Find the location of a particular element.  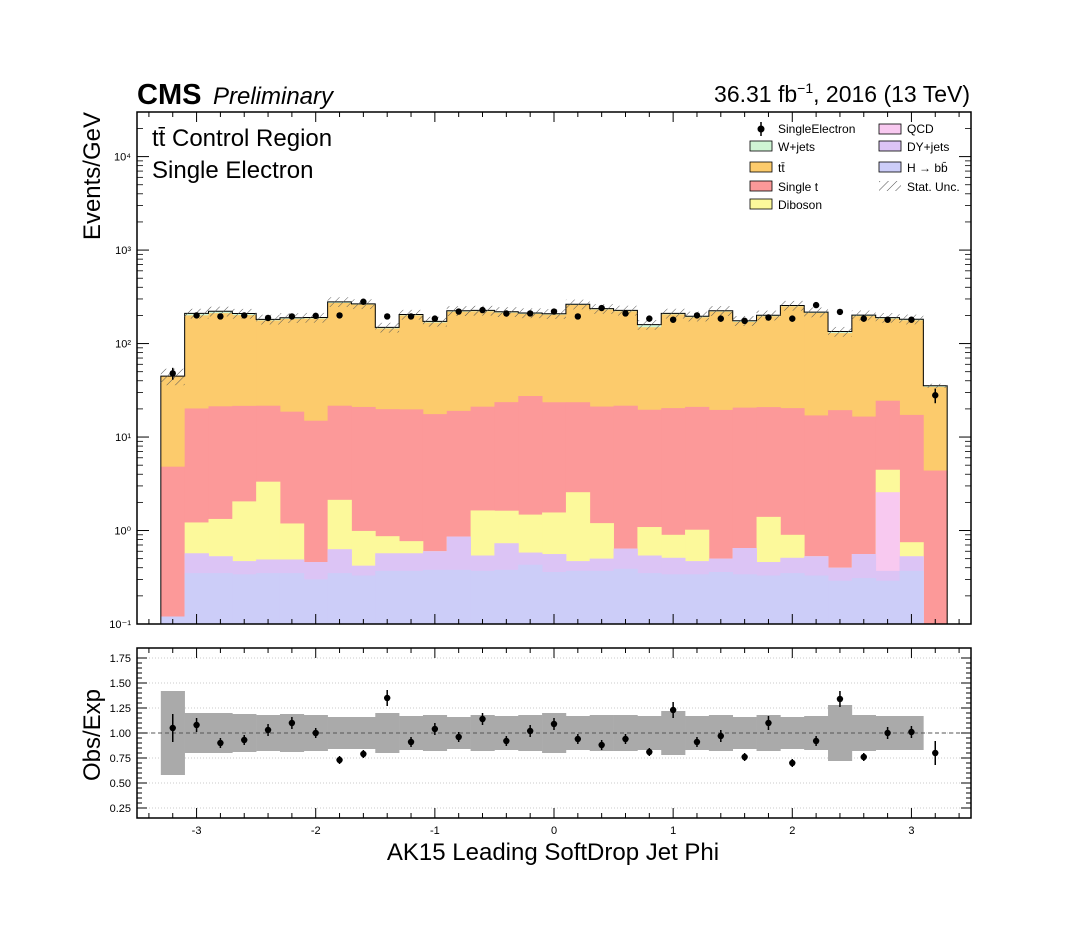

lumi-suffix: , 2016 (13 TeV) is located at coordinates (891, 94).